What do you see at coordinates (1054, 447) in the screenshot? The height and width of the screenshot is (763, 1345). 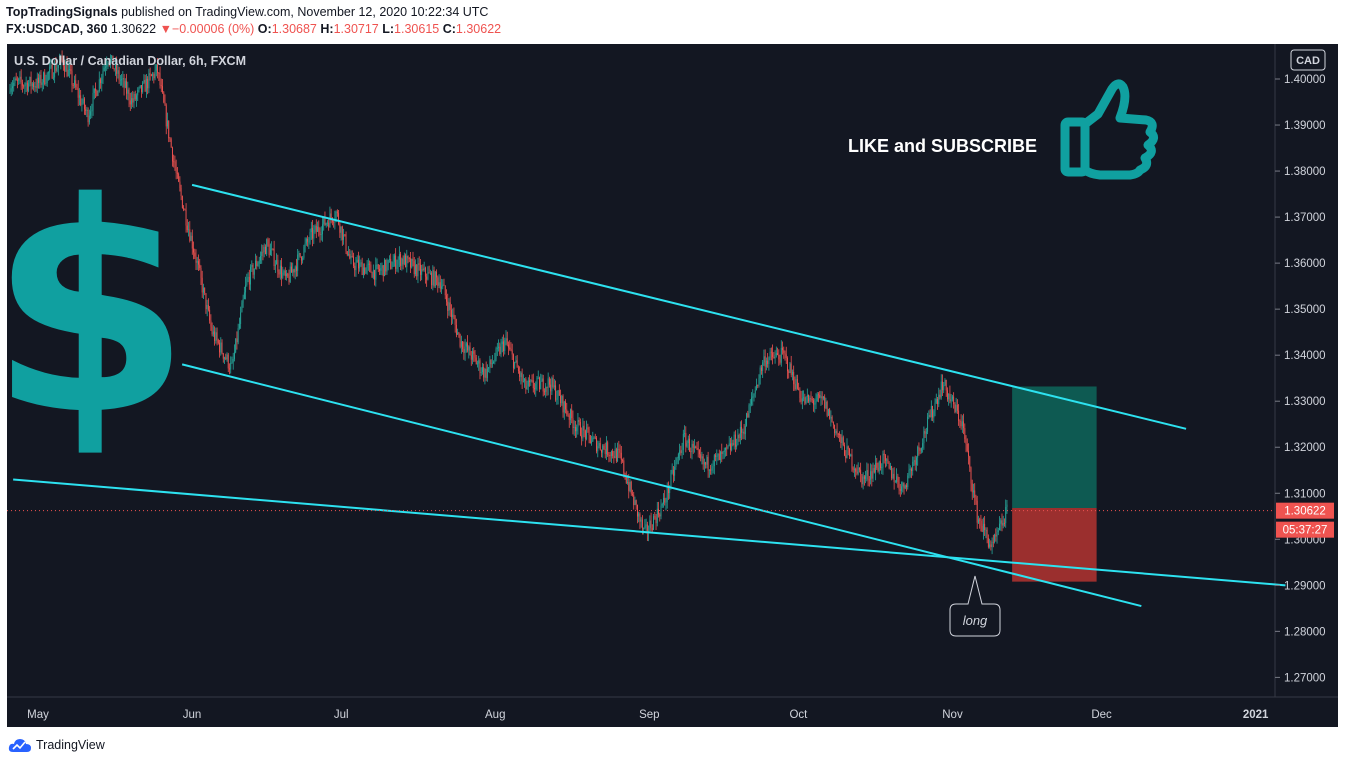 I see `target-zone` at bounding box center [1054, 447].